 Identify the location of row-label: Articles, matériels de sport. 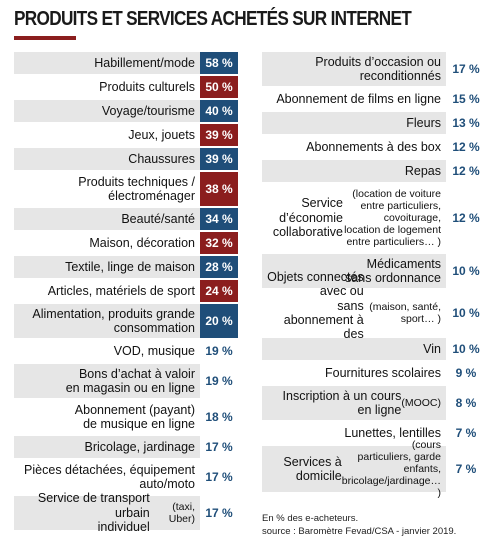
(107, 291).